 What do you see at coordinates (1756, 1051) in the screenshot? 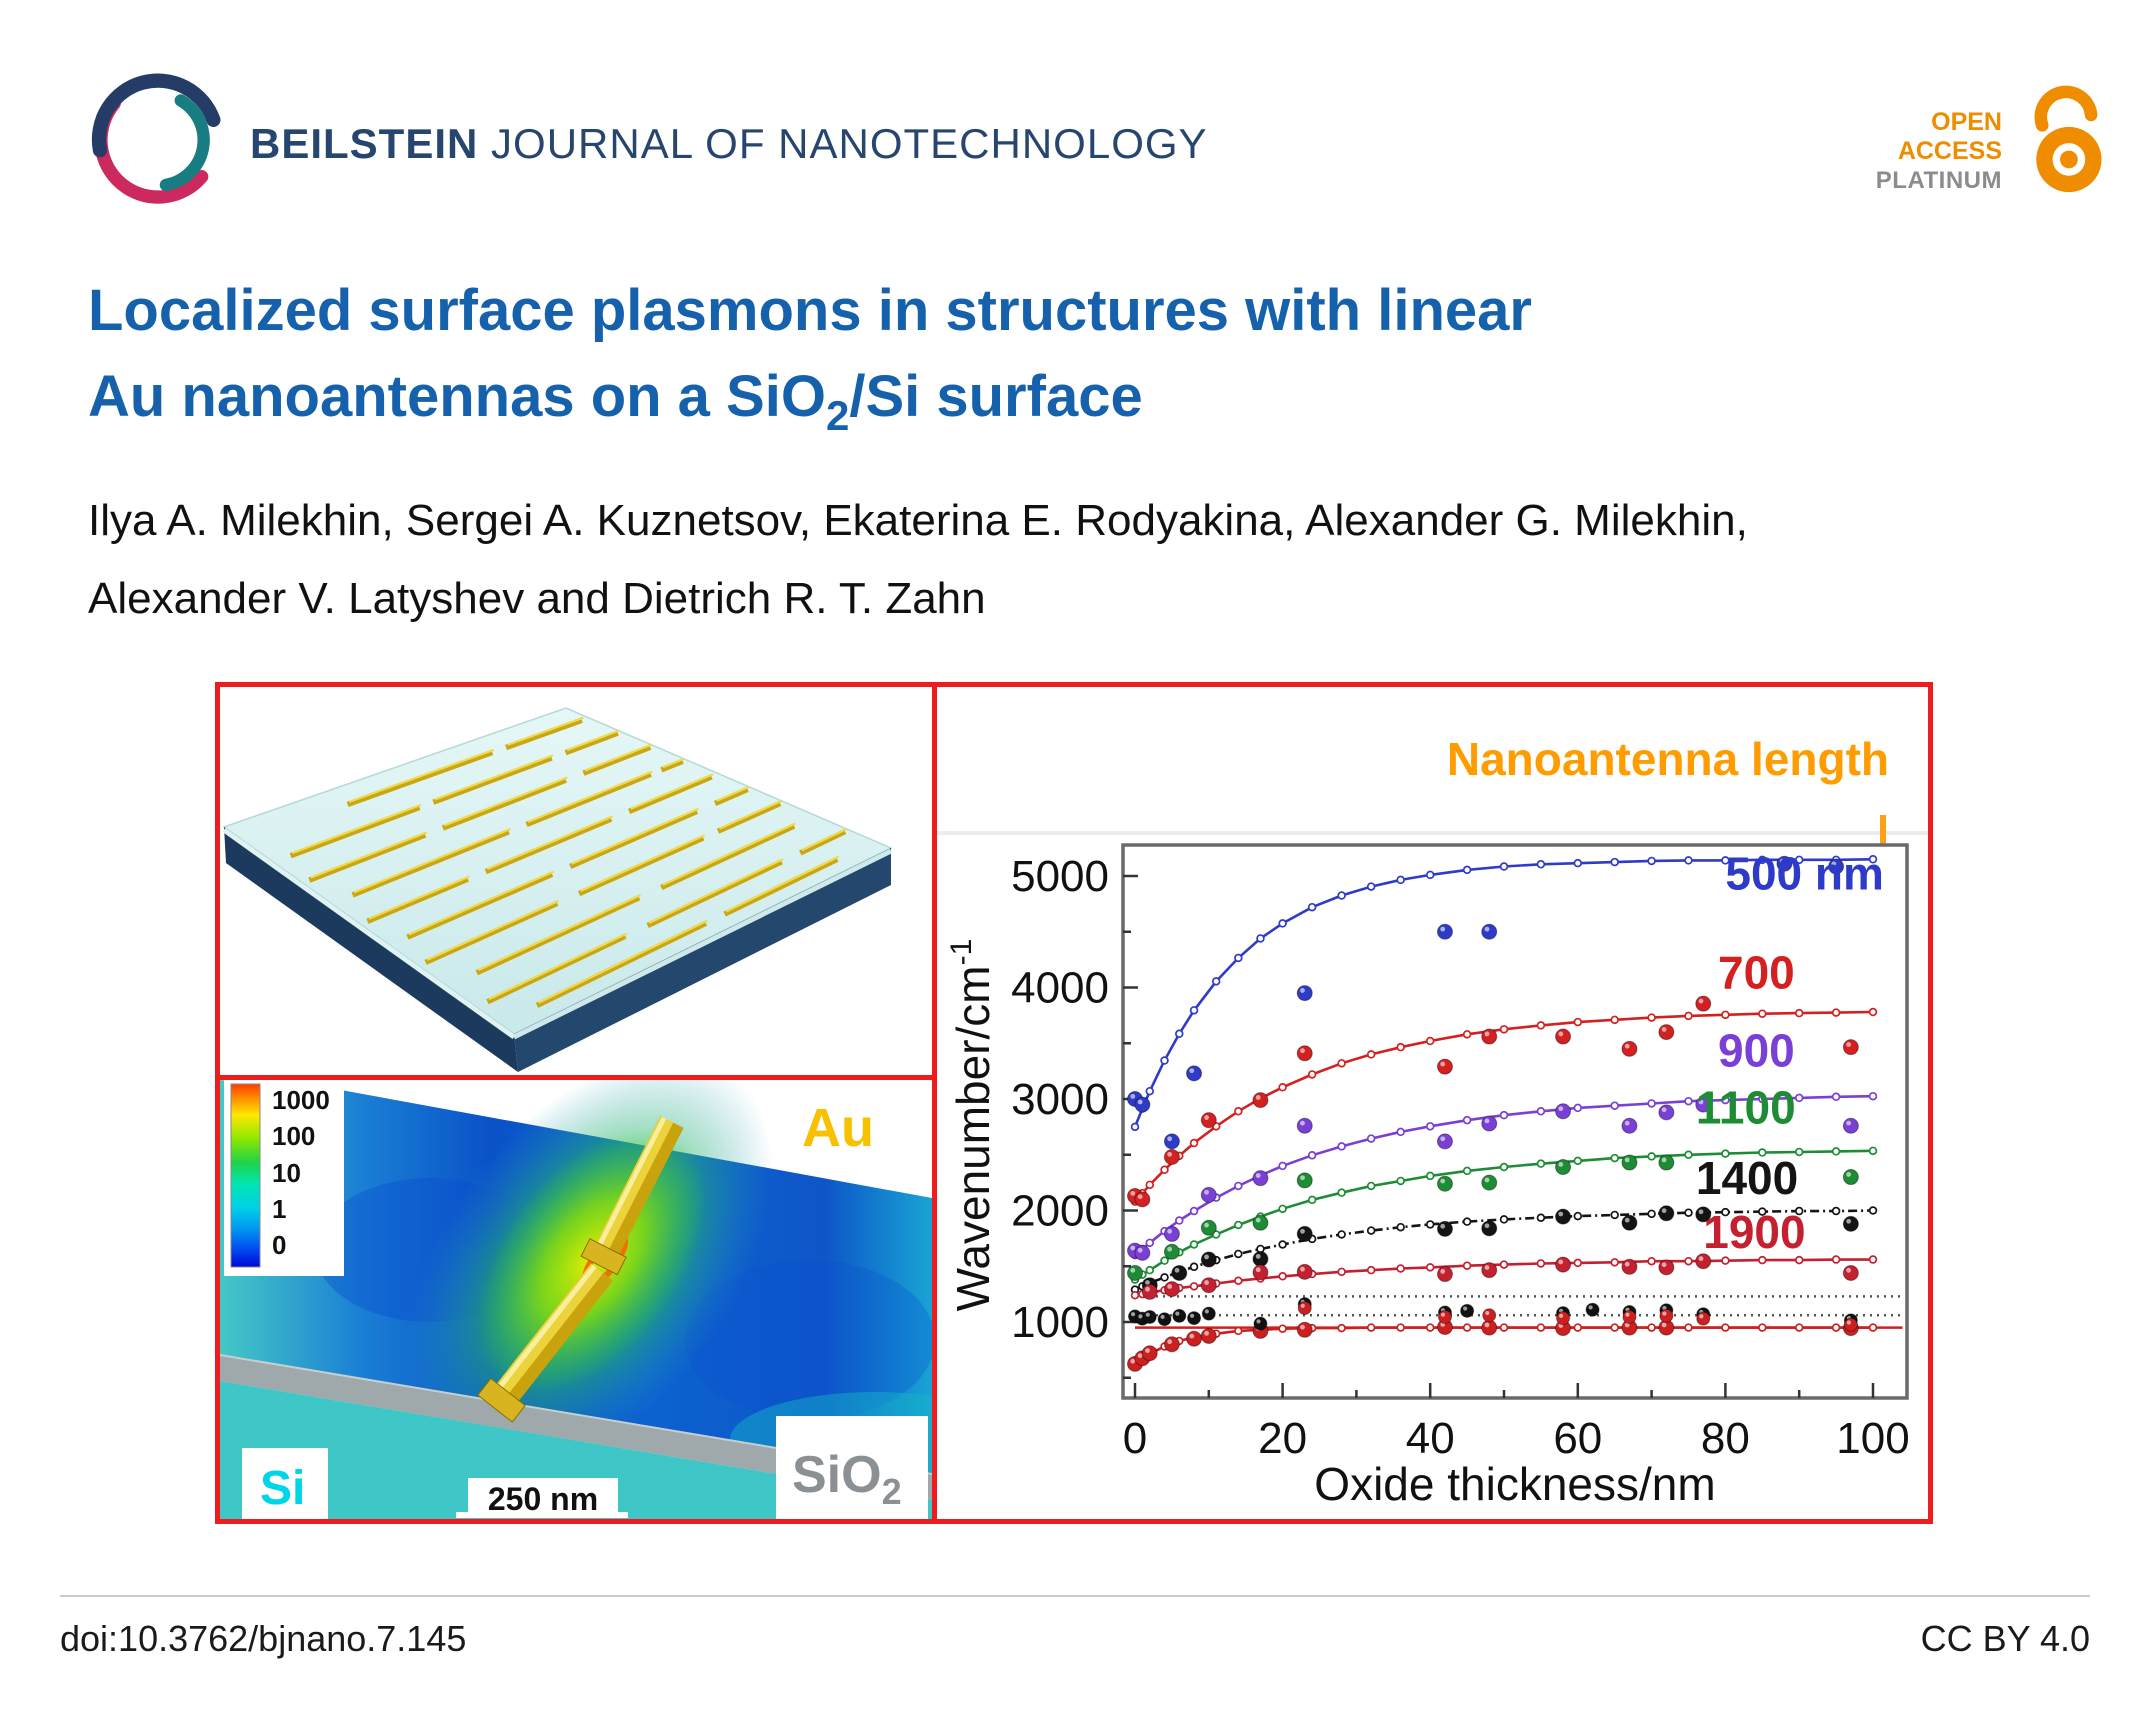
I see `series-label: 900` at bounding box center [1756, 1051].